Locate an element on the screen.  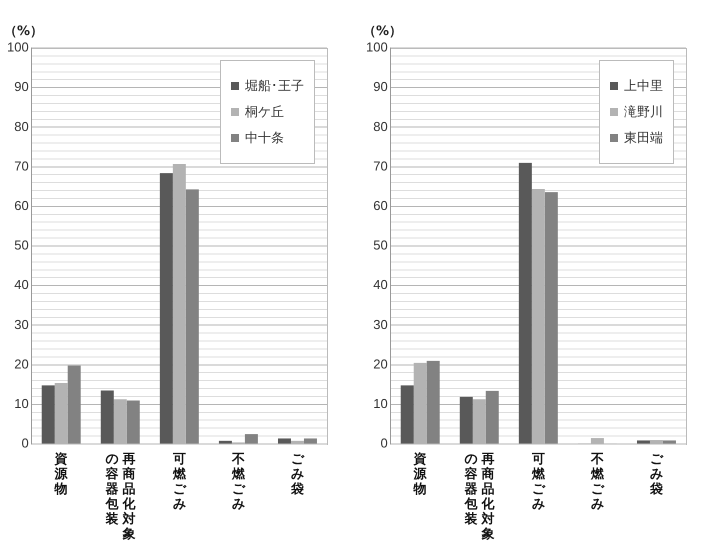
legend-label: 桐ケ丘 is located at coordinates (264, 112).